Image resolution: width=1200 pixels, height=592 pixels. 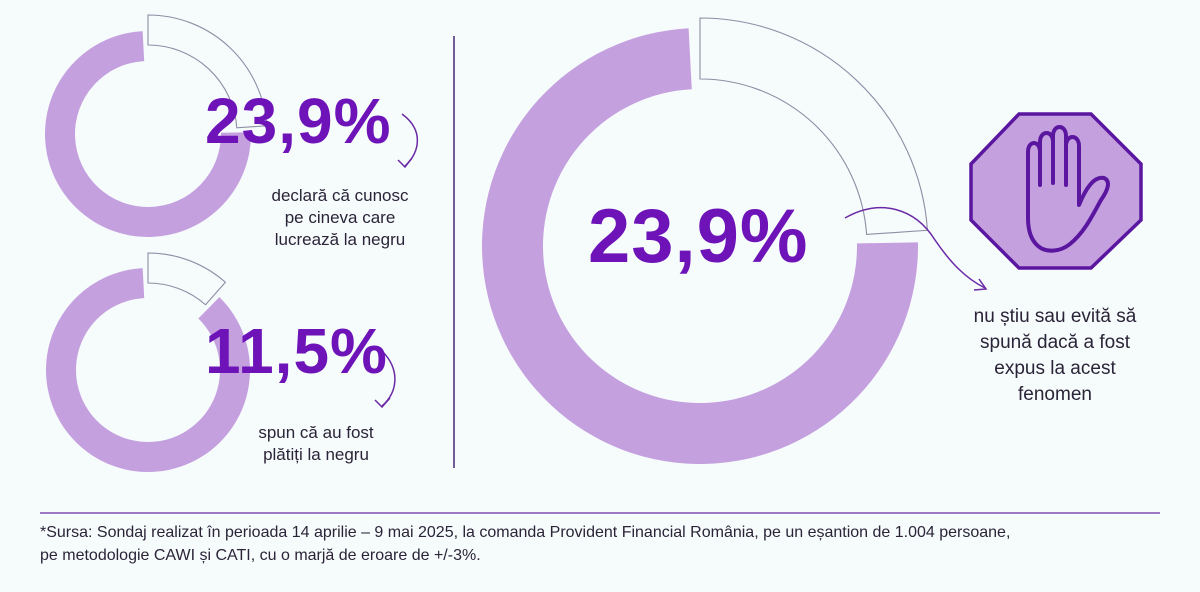 What do you see at coordinates (1056, 191) in the screenshot?
I see `stop-hand-icon` at bounding box center [1056, 191].